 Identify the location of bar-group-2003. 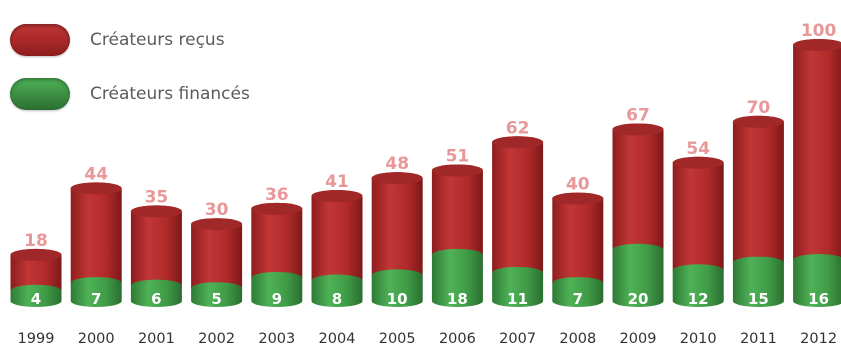
(277, 254).